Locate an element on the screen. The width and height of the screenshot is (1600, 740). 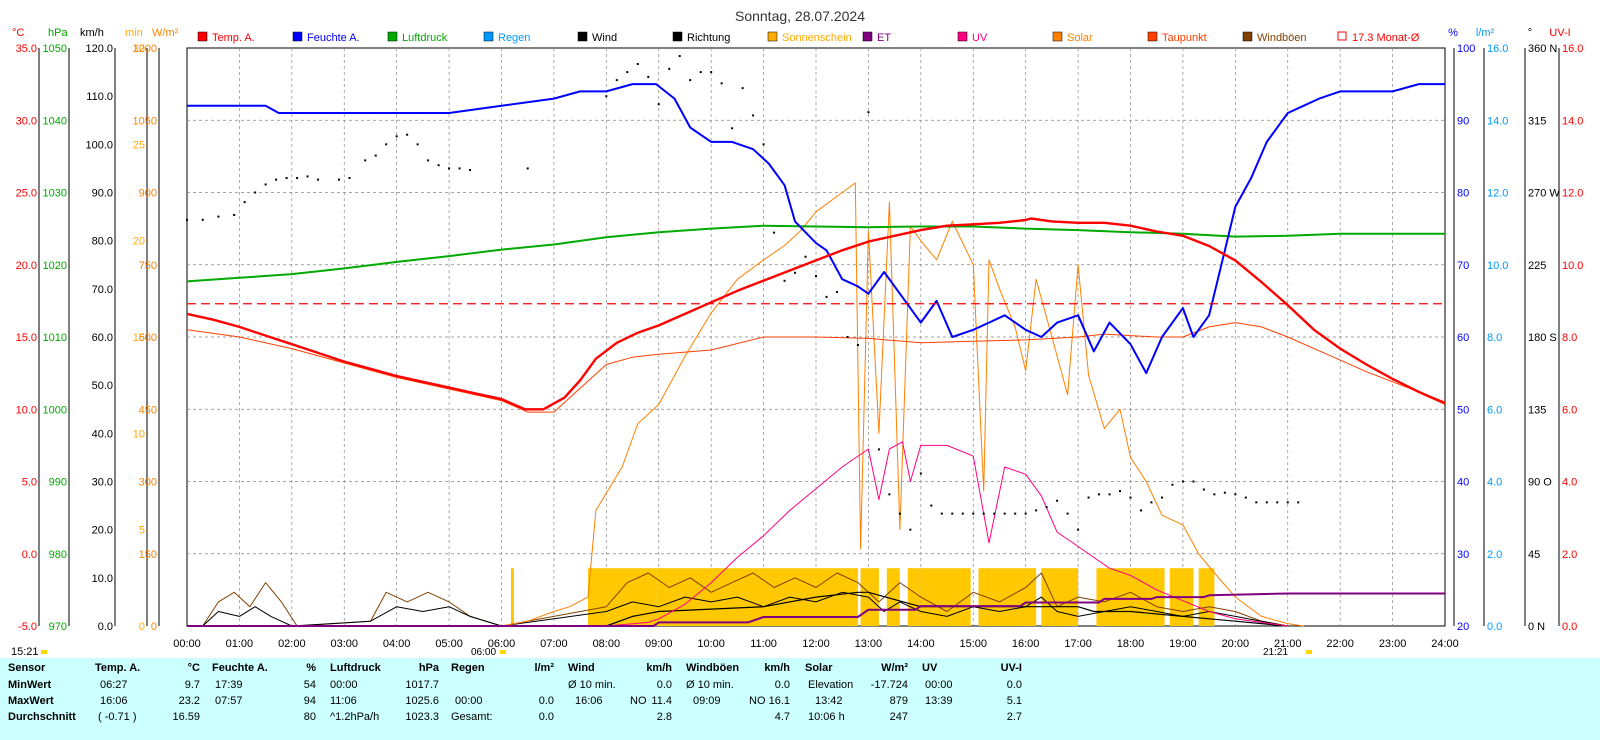
stats-uv-value: 0.0 is located at coordinates (1014, 685).